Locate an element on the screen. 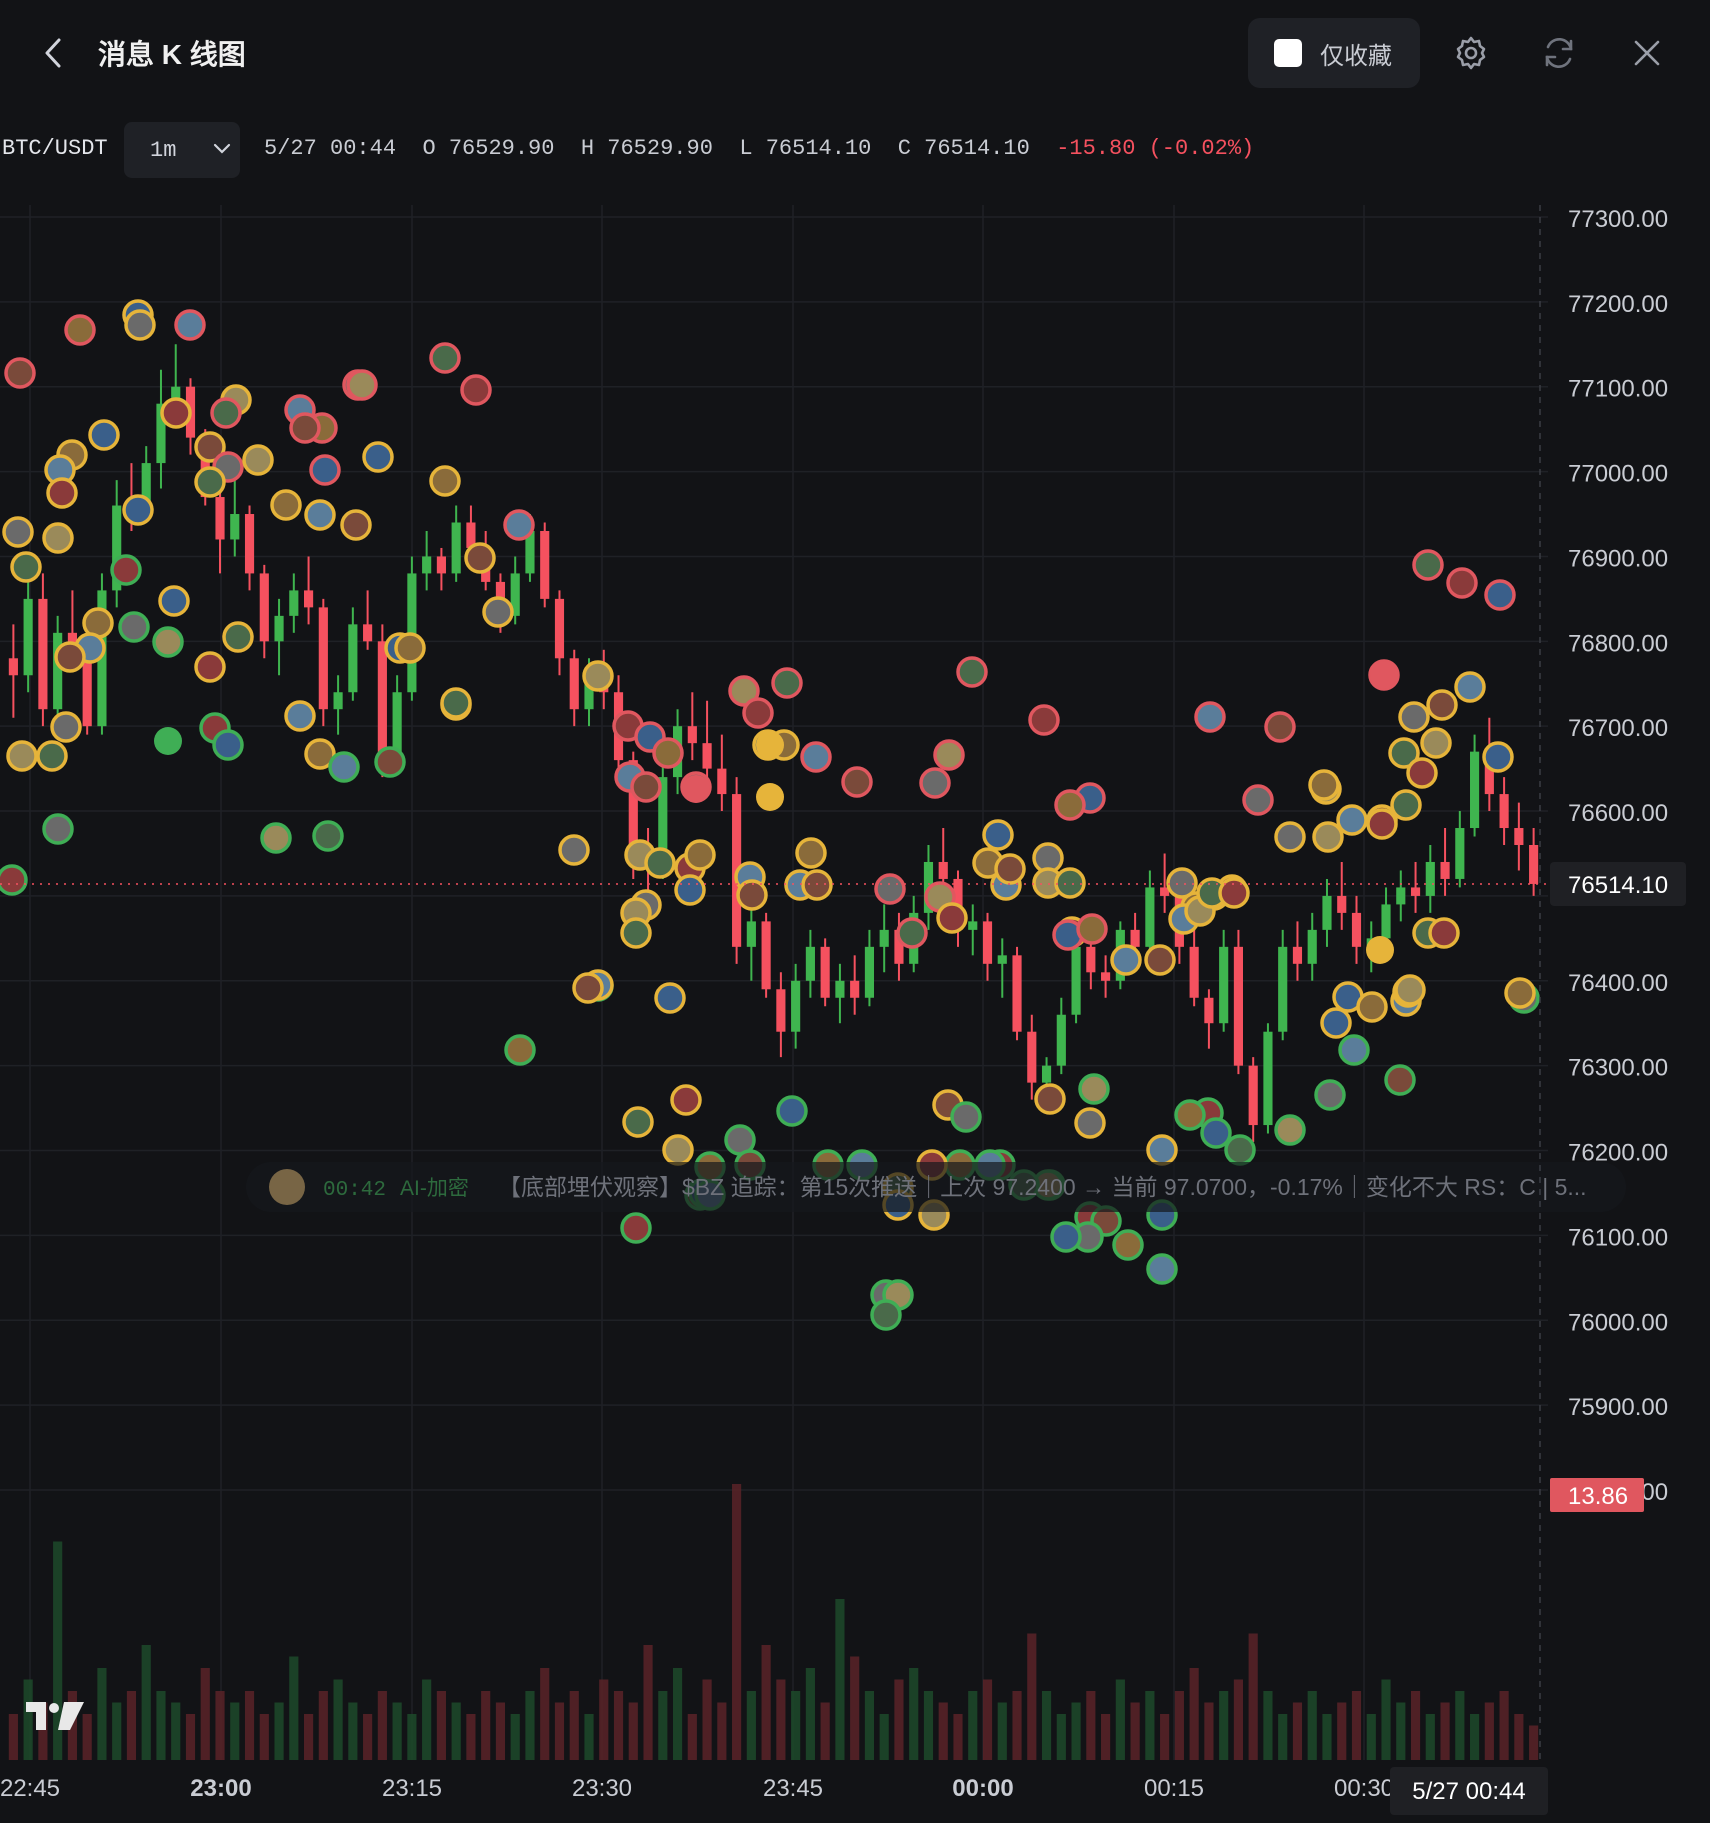  favorites-only-checkbox is located at coordinates (1288, 53).